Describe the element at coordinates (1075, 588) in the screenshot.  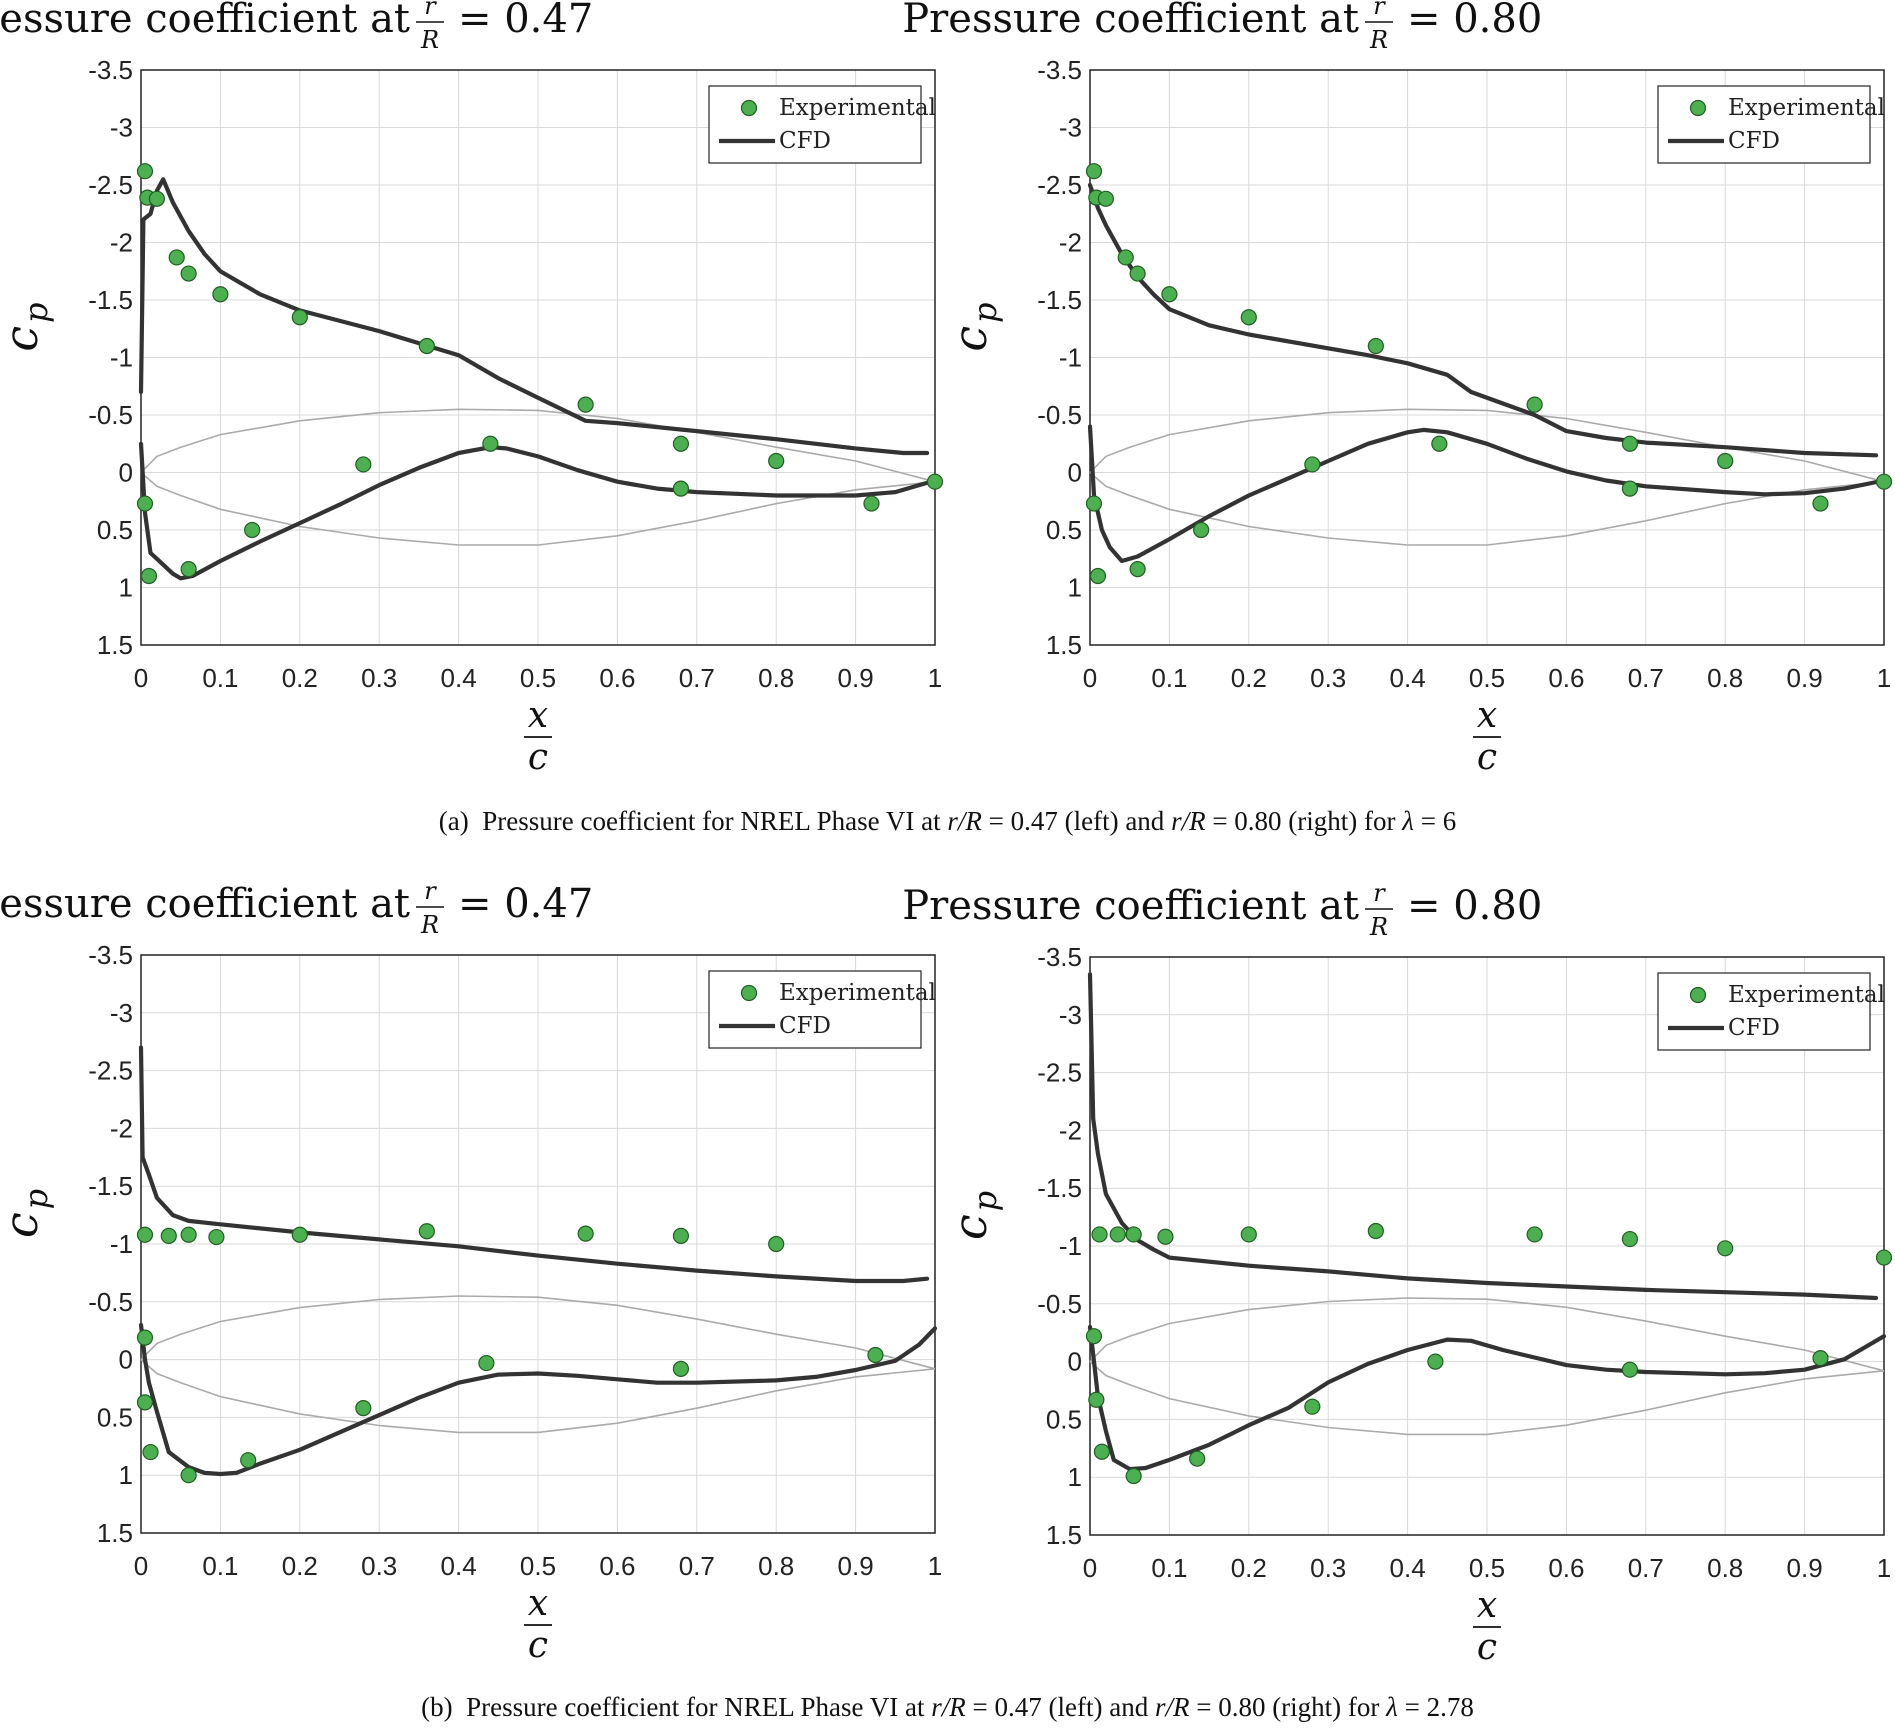
I see `y-tick-label: 1` at that location.